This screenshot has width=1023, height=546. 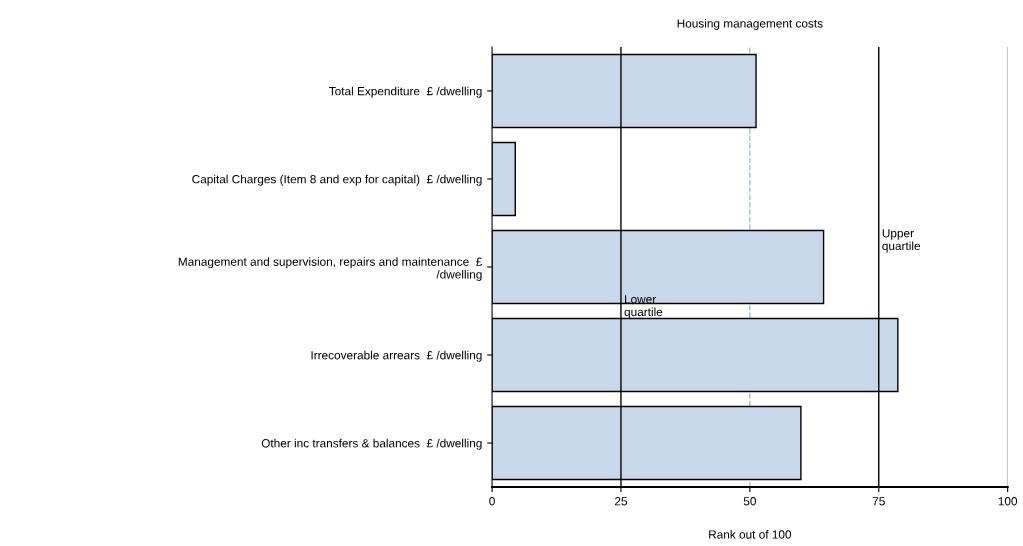 What do you see at coordinates (878, 501) in the screenshot?
I see `x-tick-label: 75` at bounding box center [878, 501].